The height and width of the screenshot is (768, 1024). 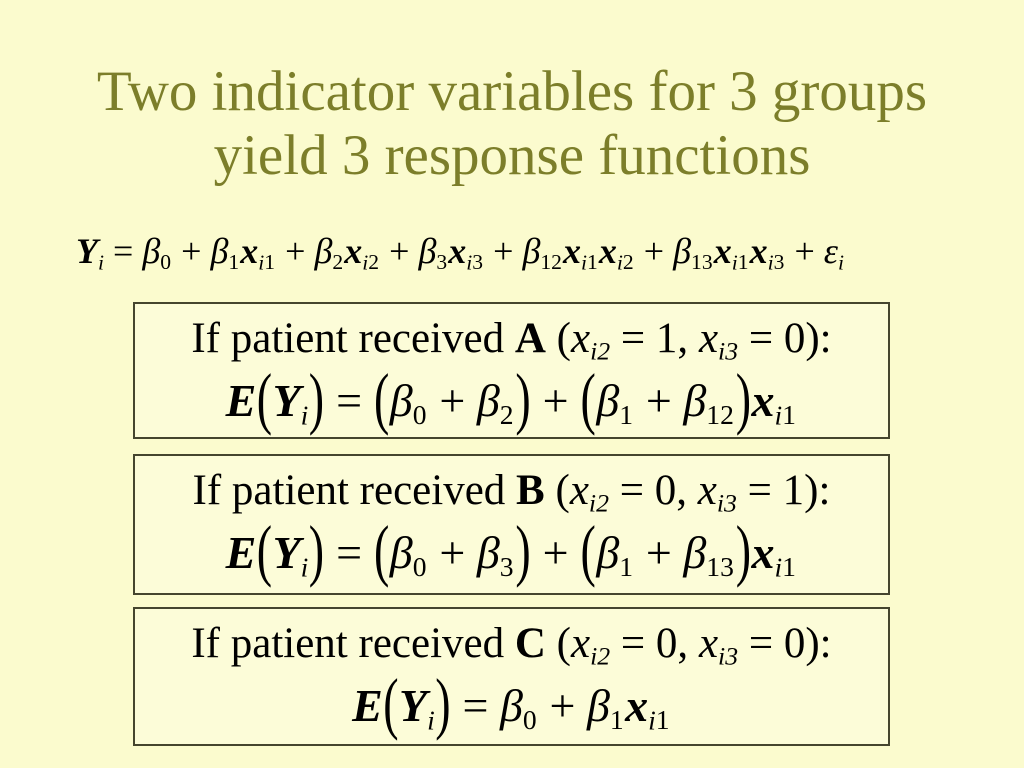 I want to click on math-token: 12, so click(x=551, y=262).